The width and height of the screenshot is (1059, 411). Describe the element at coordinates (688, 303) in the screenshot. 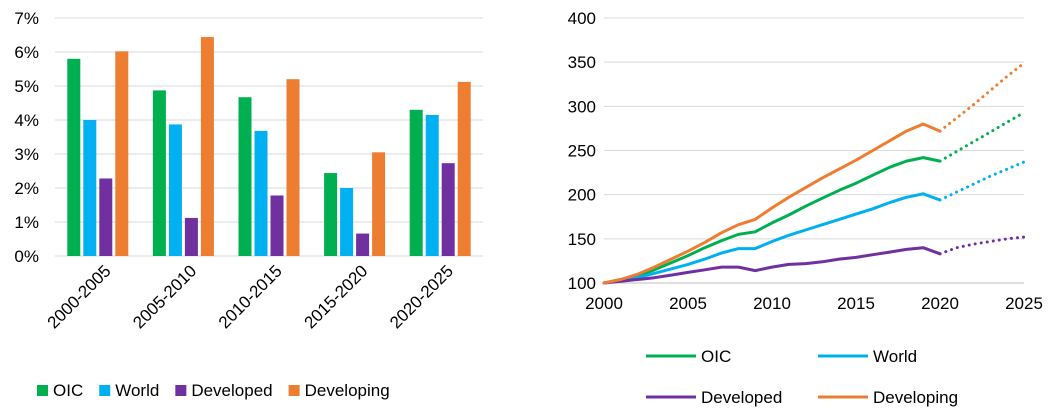

I see `x-tick-label: 2005` at that location.